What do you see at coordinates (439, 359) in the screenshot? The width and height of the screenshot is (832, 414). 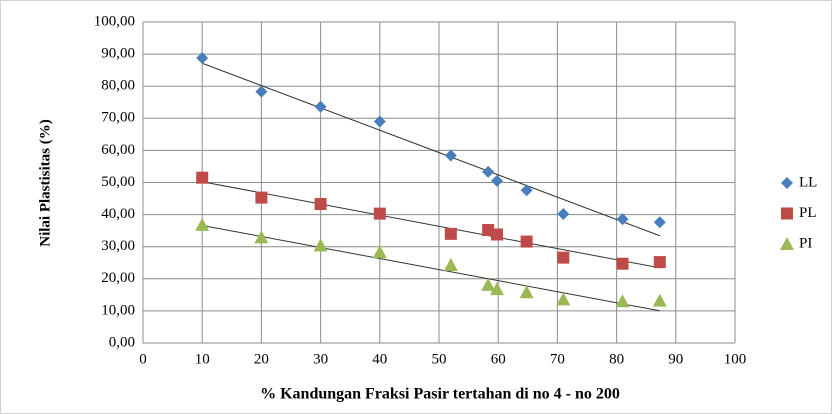 I see `x-tick-label: 50` at bounding box center [439, 359].